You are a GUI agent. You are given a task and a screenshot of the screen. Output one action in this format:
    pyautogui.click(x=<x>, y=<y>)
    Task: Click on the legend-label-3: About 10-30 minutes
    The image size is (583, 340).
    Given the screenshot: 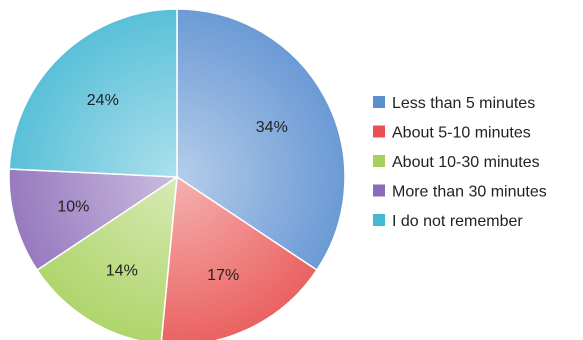 What is the action you would take?
    pyautogui.click(x=466, y=162)
    